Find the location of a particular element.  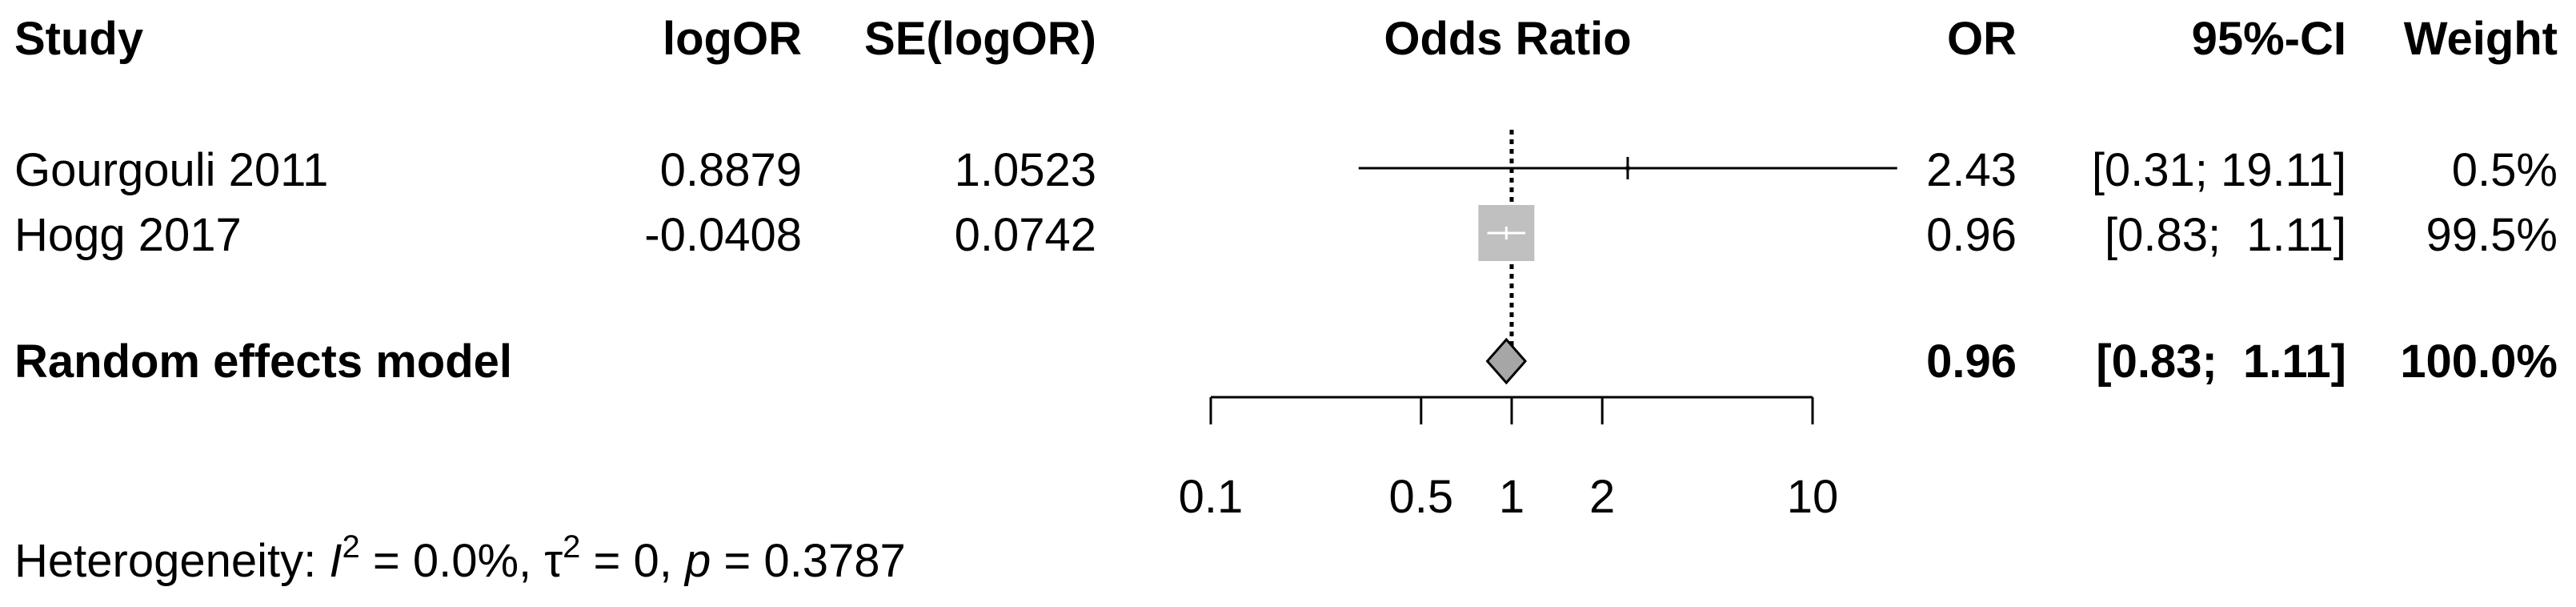

i2-symbol: I is located at coordinates (335, 561).